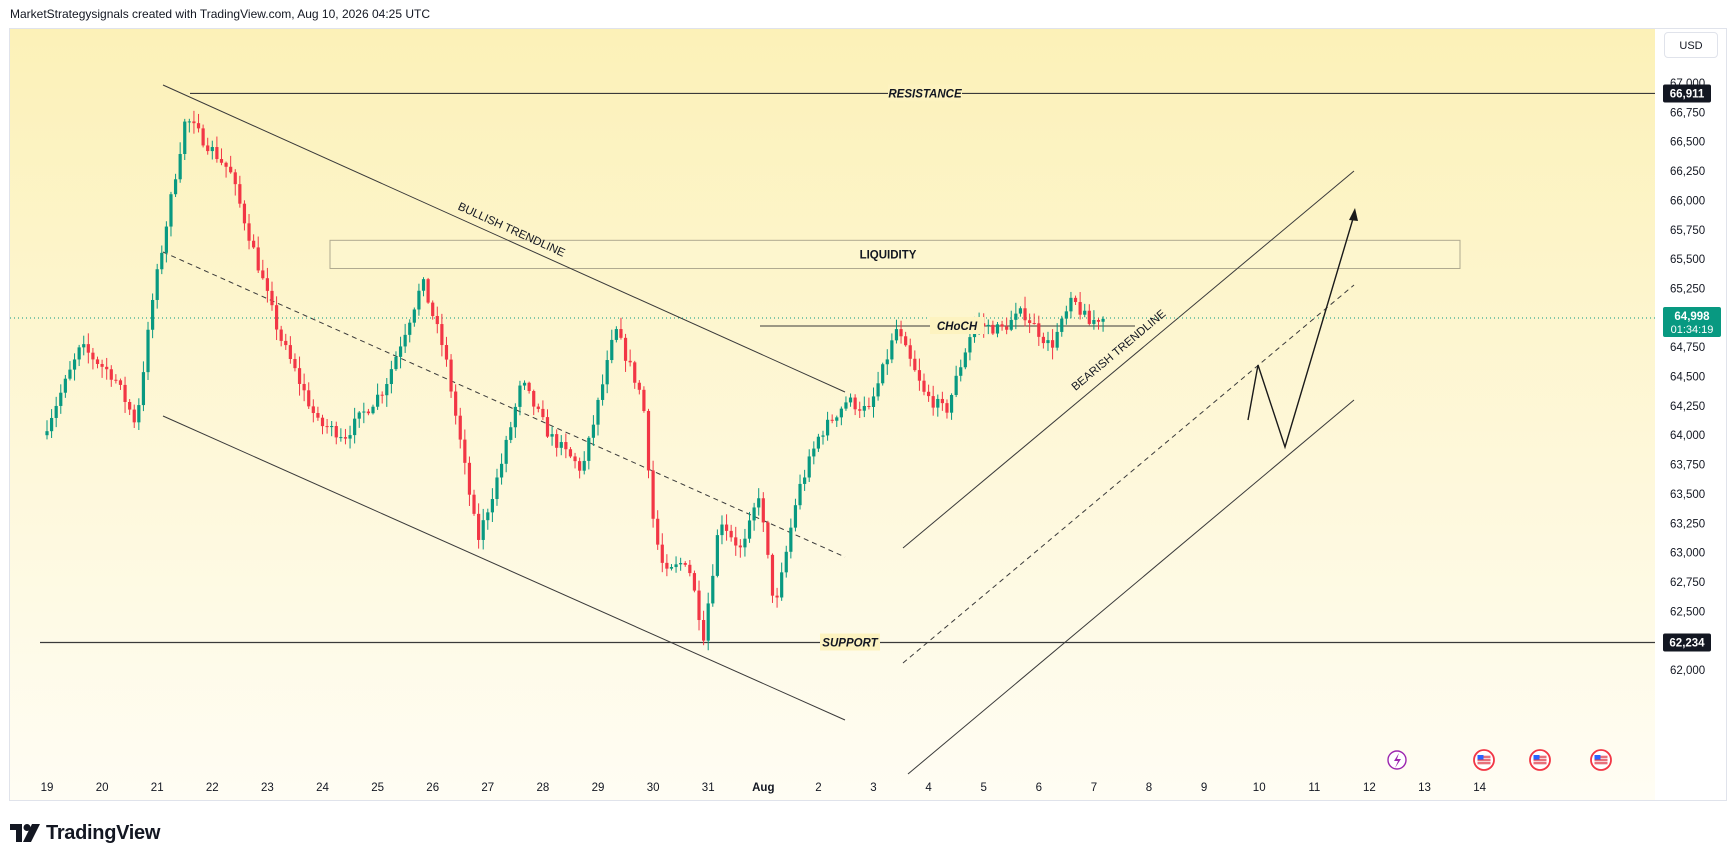 The height and width of the screenshot is (861, 1736). I want to click on volume-value: 10.23, so click(554, 41).